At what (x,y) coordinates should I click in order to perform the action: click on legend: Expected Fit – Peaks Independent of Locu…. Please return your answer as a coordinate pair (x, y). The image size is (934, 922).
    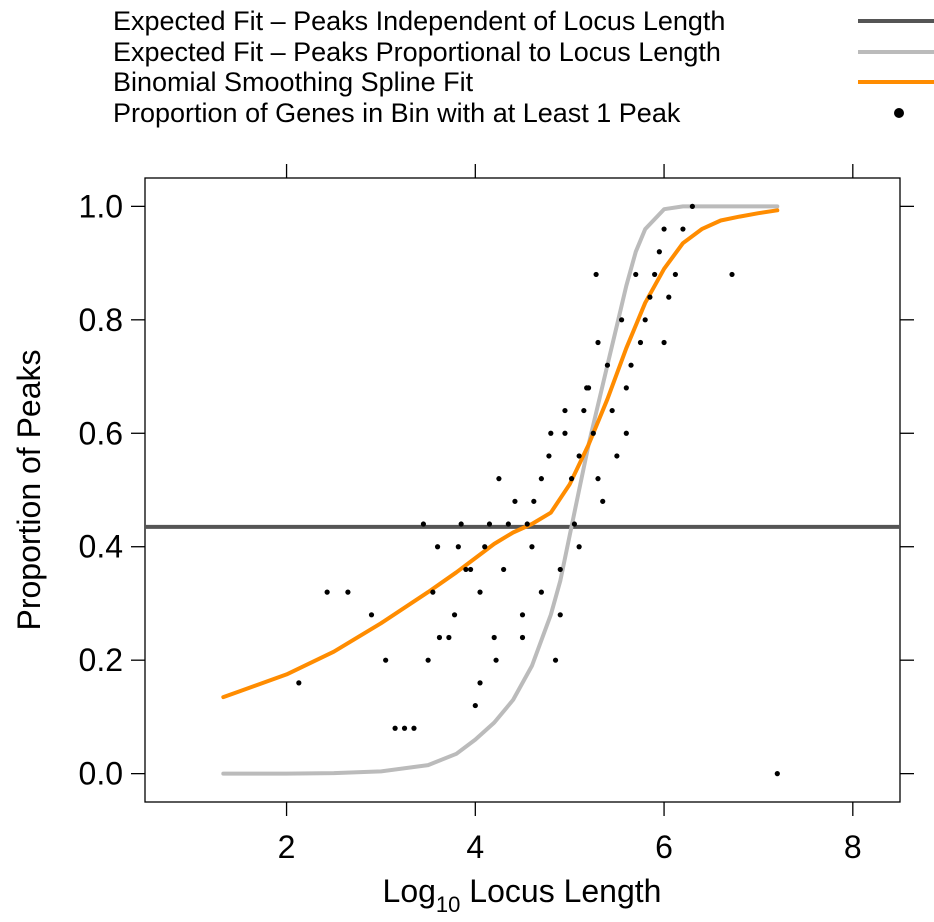
    Looking at the image, I should click on (523, 67).